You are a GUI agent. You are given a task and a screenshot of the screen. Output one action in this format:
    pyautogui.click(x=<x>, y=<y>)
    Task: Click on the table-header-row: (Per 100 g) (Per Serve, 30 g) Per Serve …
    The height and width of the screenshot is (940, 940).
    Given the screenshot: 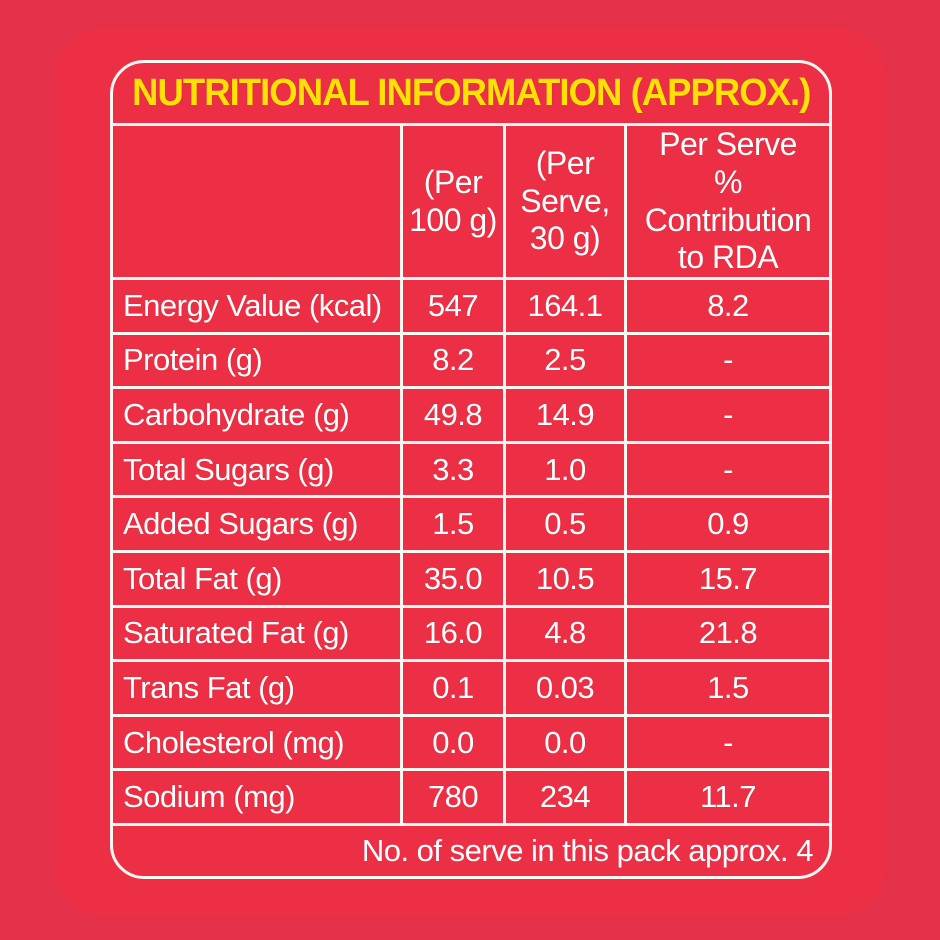 What is the action you would take?
    pyautogui.click(x=471, y=200)
    